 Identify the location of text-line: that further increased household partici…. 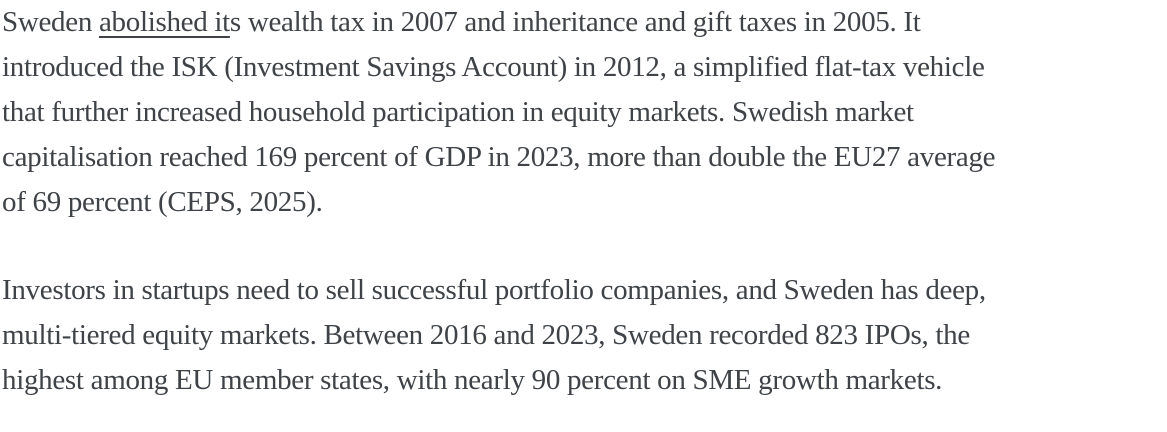
(579, 112).